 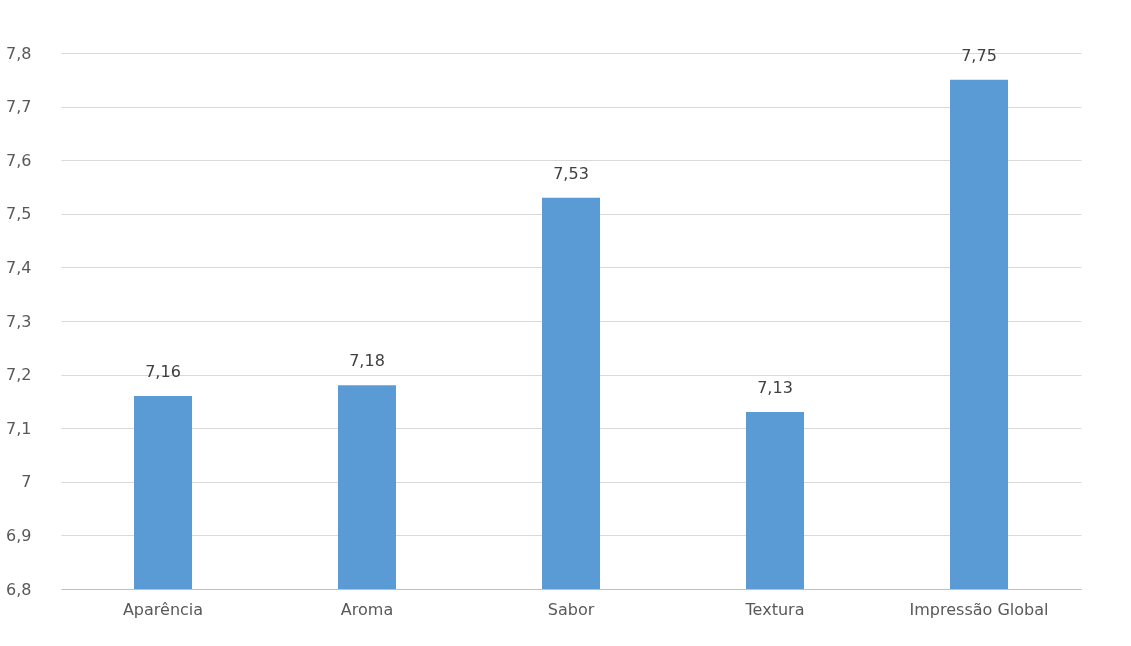 What do you see at coordinates (163, 609) in the screenshot?
I see `x-tick-label: Aparência` at bounding box center [163, 609].